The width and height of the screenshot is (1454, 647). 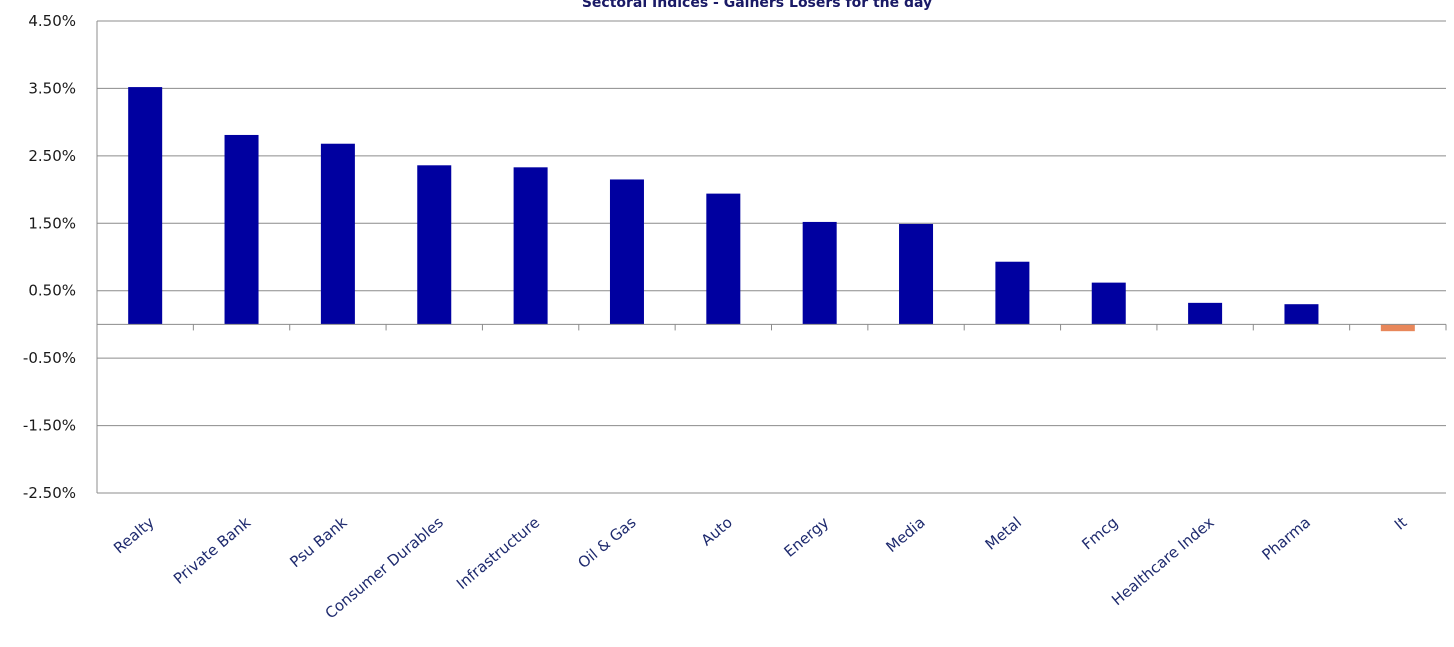 I want to click on x-tick-label: Energy, so click(x=806, y=537).